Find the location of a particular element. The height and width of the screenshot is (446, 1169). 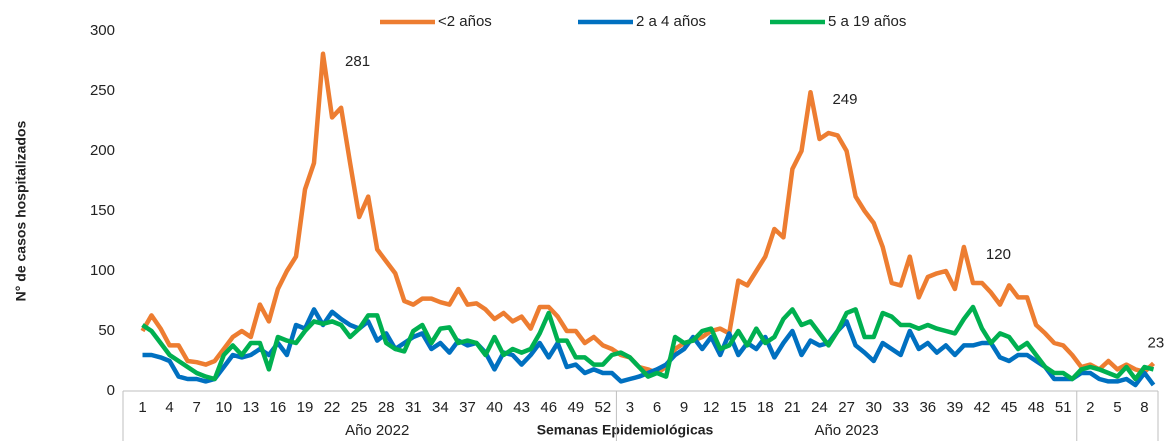

x-tick-label: 27 is located at coordinates (846, 407).